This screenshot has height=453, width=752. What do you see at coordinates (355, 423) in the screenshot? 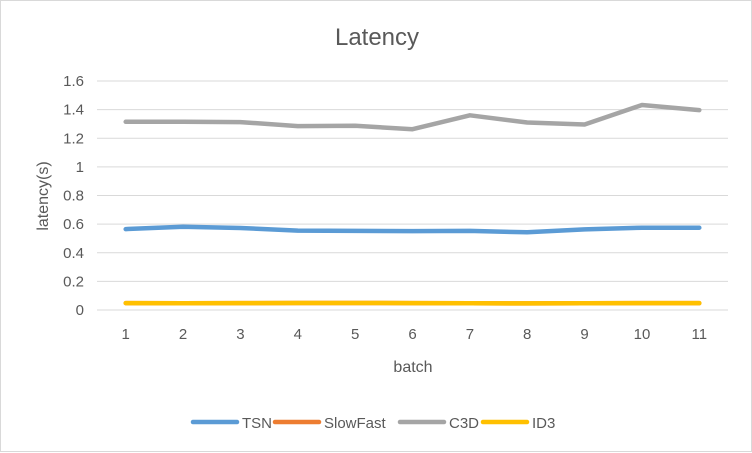
I see `legend-label: SlowFast` at bounding box center [355, 423].